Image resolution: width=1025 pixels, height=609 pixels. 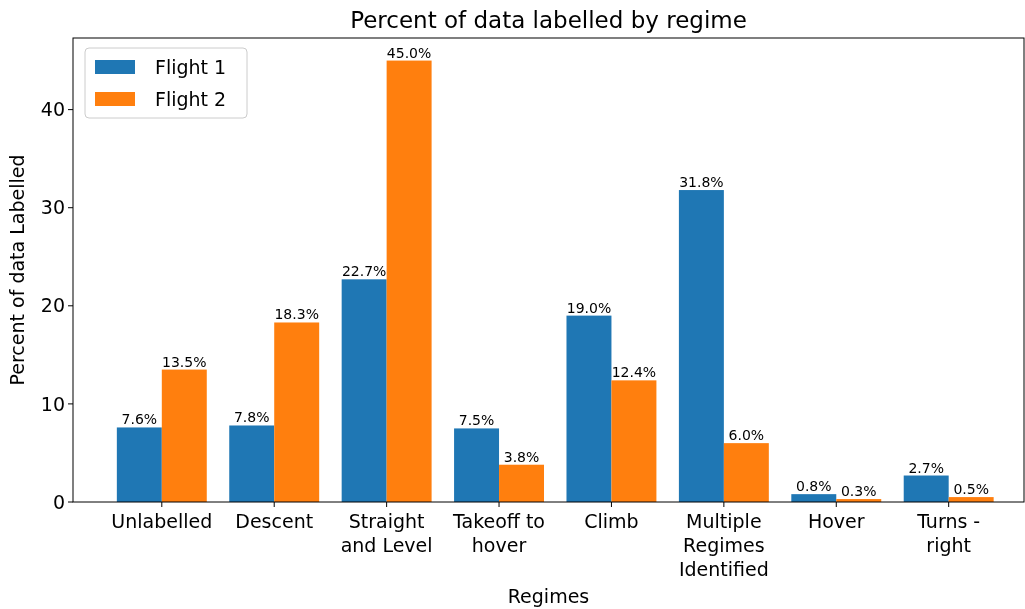 What do you see at coordinates (548, 20) in the screenshot?
I see `chart-title: Percent of data labelled by regime` at bounding box center [548, 20].